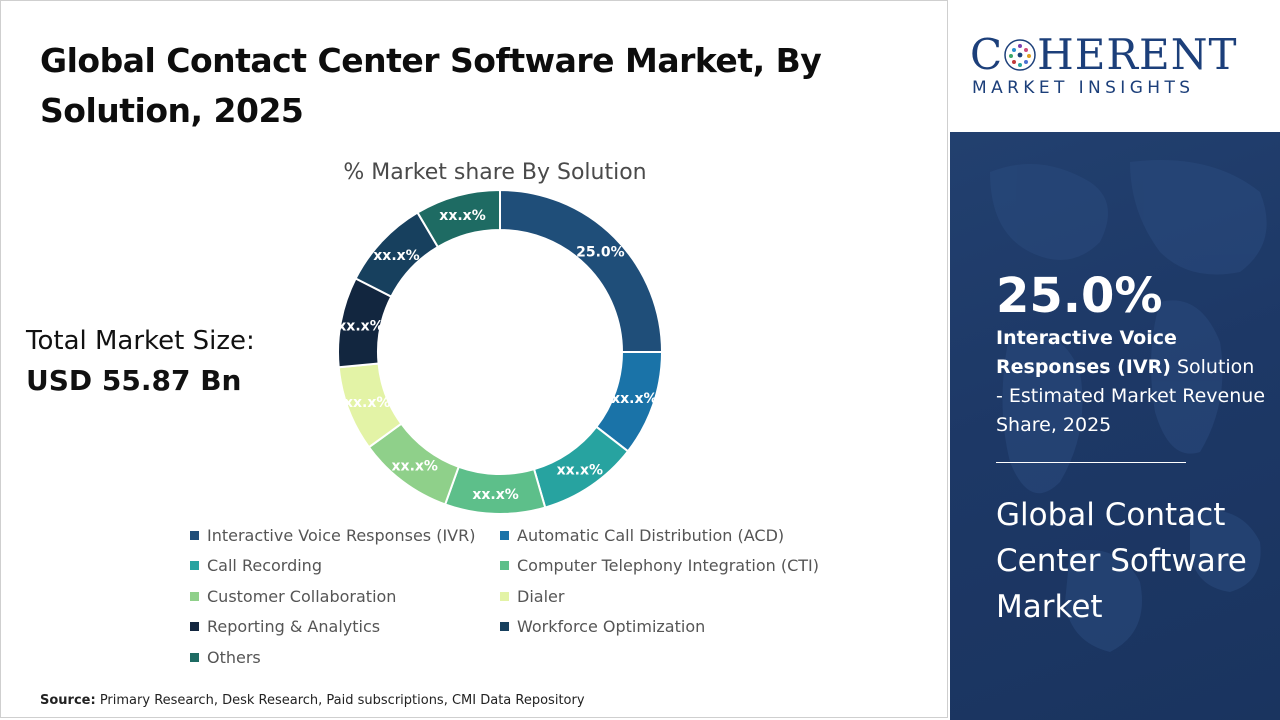 The image size is (1280, 720). I want to click on legend-label: Others, so click(234, 657).